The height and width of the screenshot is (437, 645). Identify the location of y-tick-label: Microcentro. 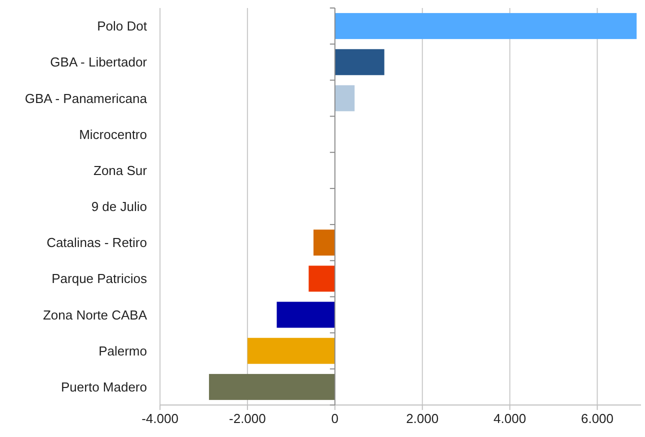
(113, 134).